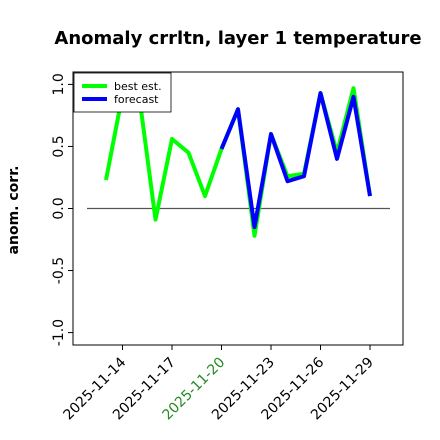 Image resolution: width=440 pixels, height=440 pixels. I want to click on chart-title: Anomaly crrltn, layer 1 temperature, so click(237, 38).